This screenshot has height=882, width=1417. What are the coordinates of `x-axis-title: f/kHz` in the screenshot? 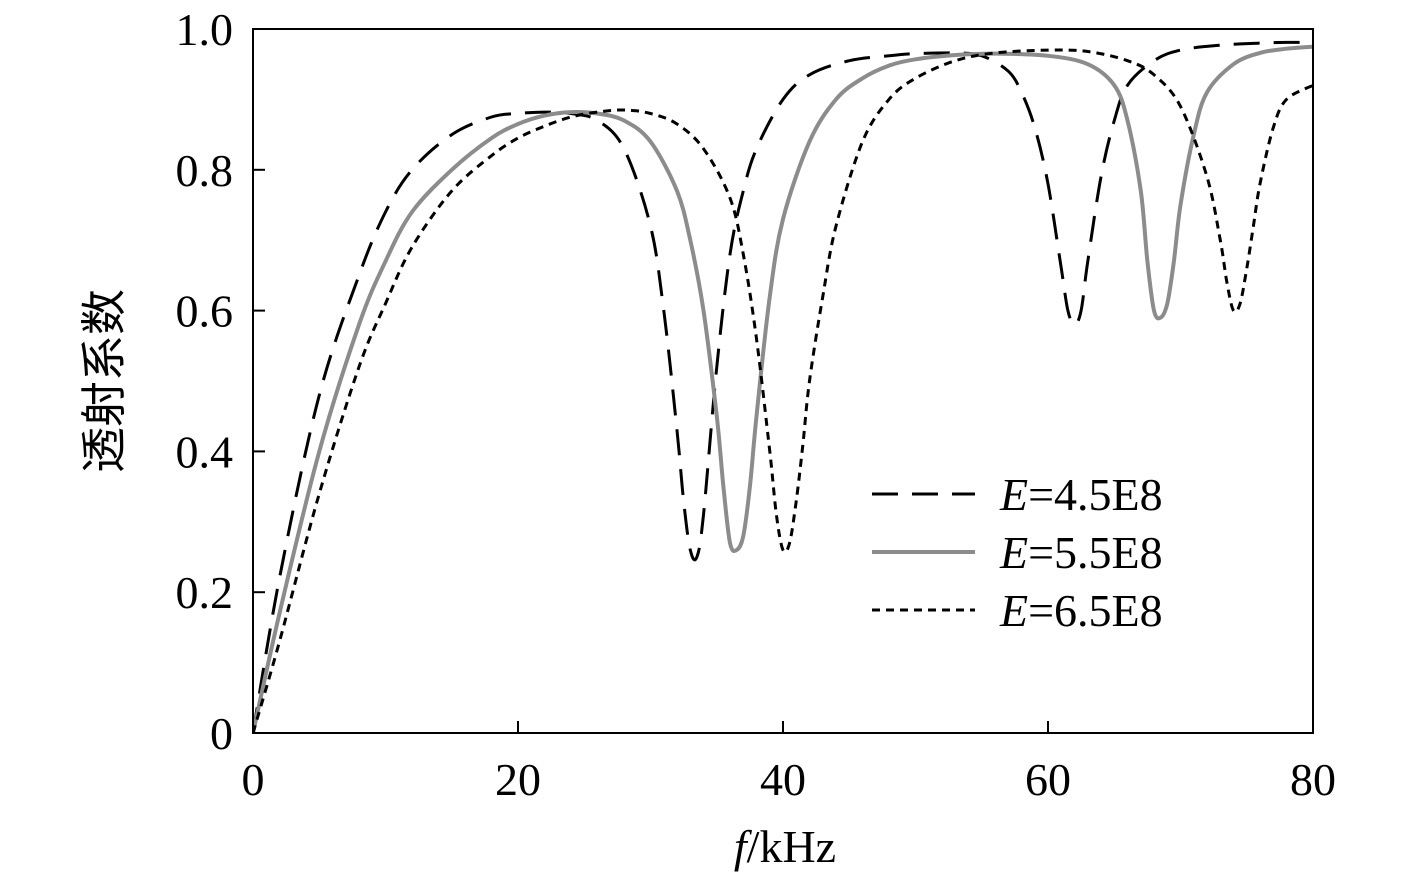 It's located at (785, 846).